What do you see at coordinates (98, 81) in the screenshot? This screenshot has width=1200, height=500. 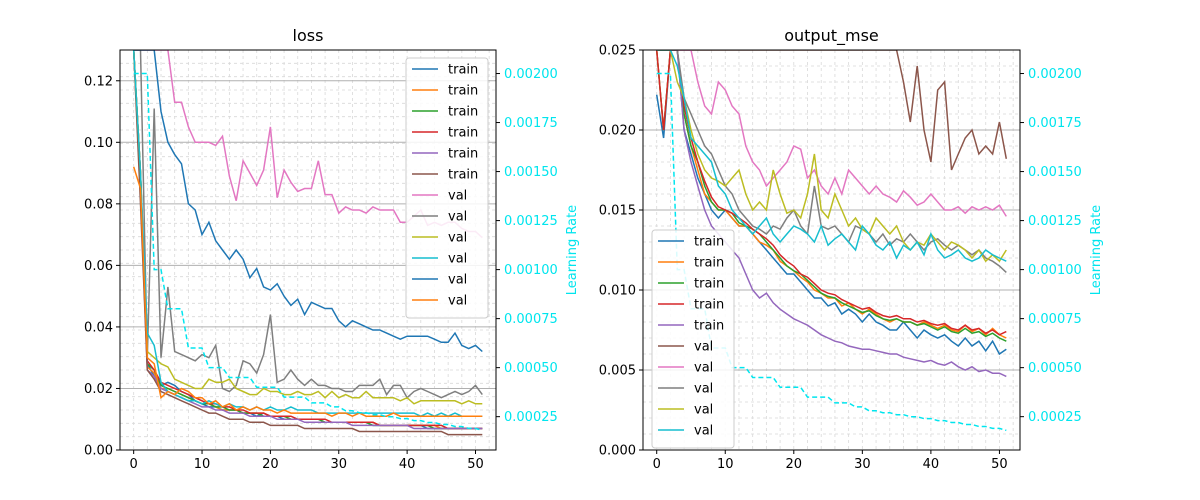 I see `y-tick-label: 0.12` at bounding box center [98, 81].